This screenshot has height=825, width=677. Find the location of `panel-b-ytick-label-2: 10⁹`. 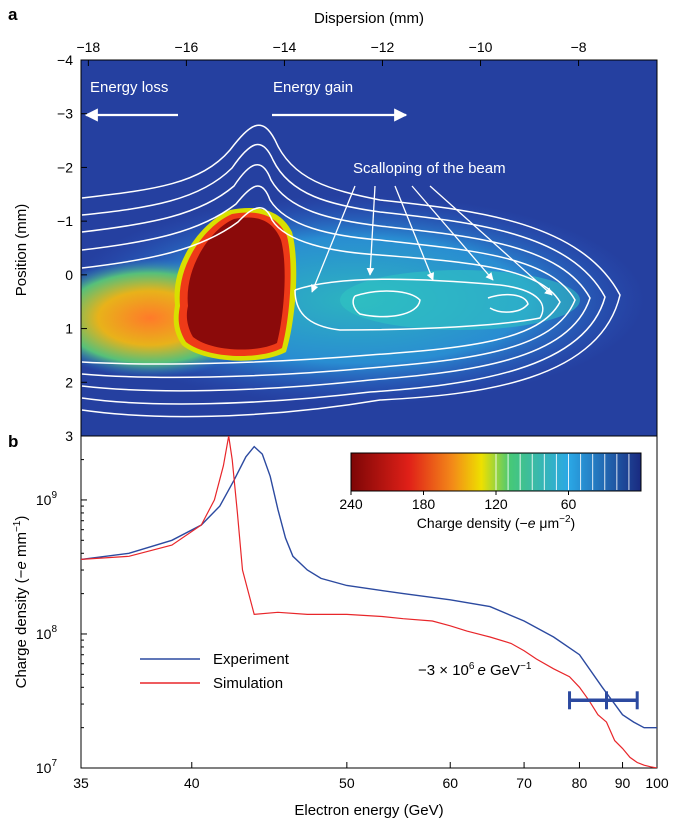

panel-b-ytick-label-2: 10⁹ is located at coordinates (47, 499).